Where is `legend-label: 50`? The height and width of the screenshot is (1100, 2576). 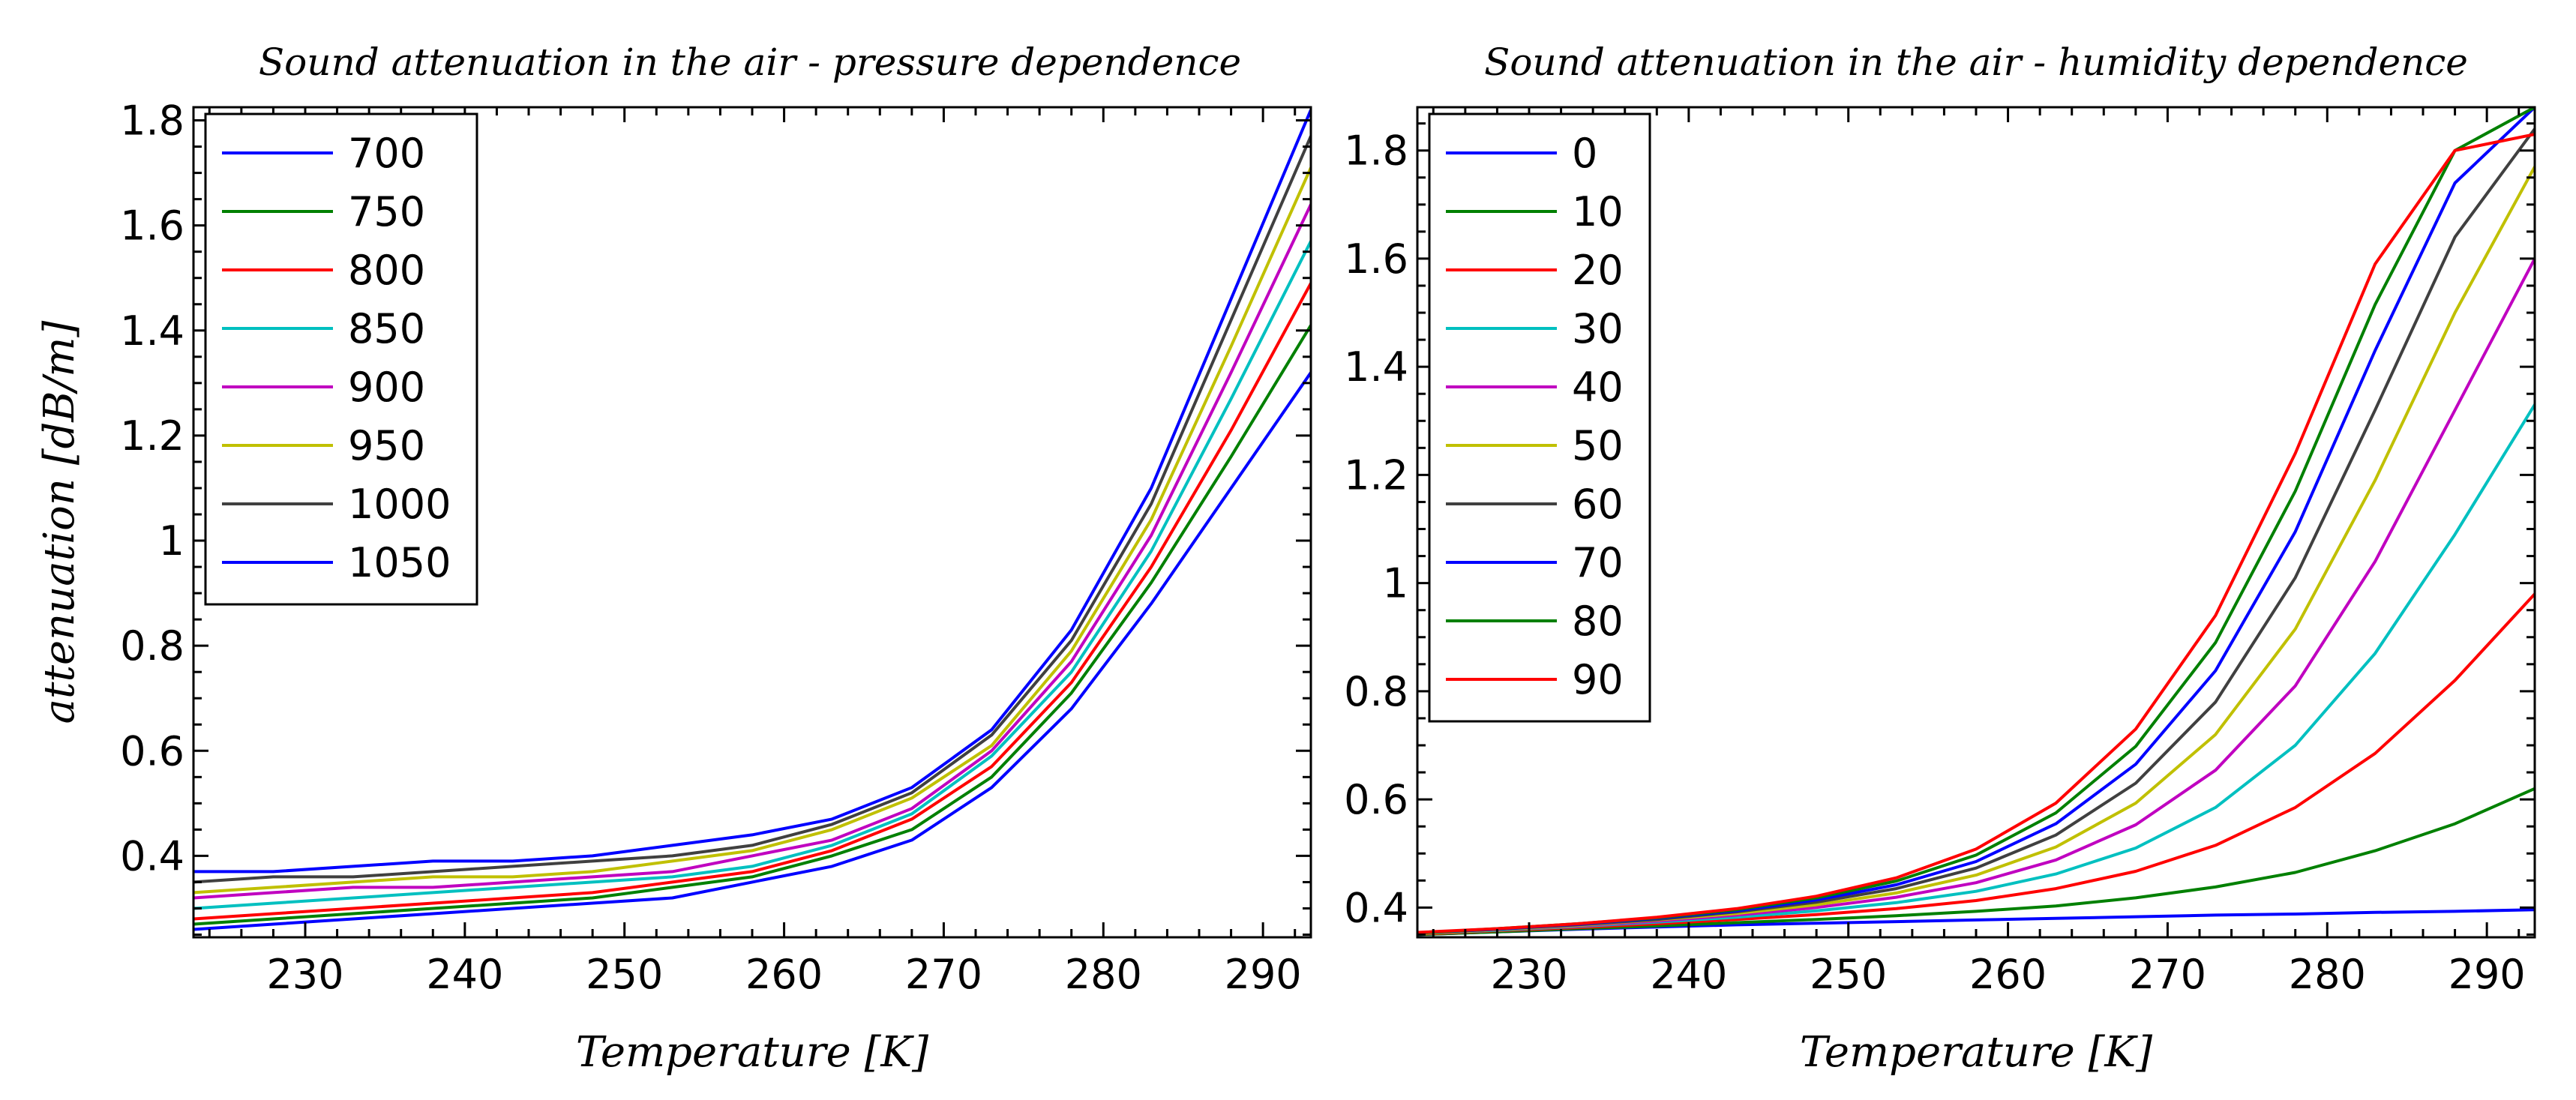
legend-label: 50 is located at coordinates (1598, 445).